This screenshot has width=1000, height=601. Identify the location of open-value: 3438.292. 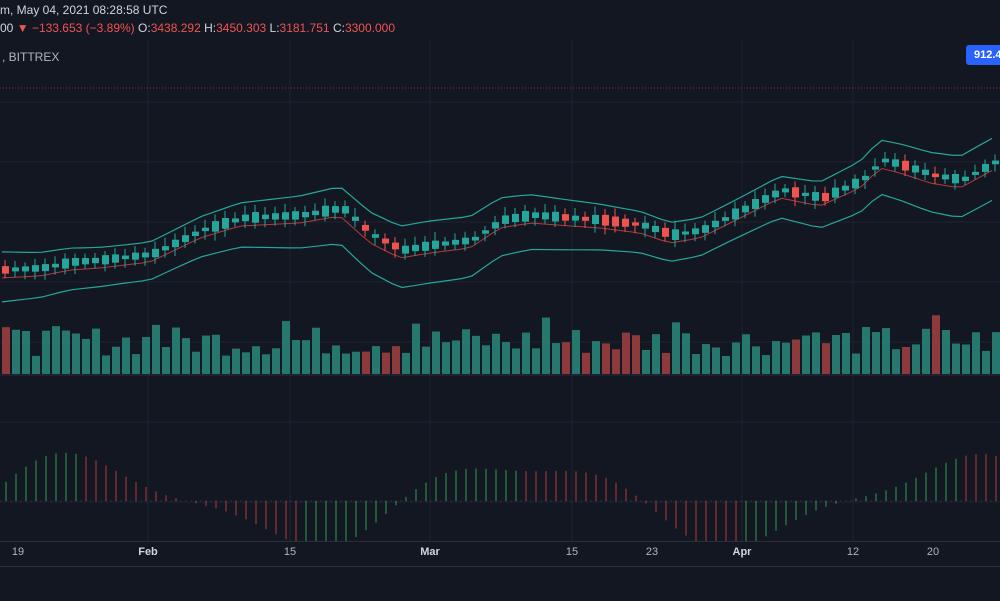
(175, 28).